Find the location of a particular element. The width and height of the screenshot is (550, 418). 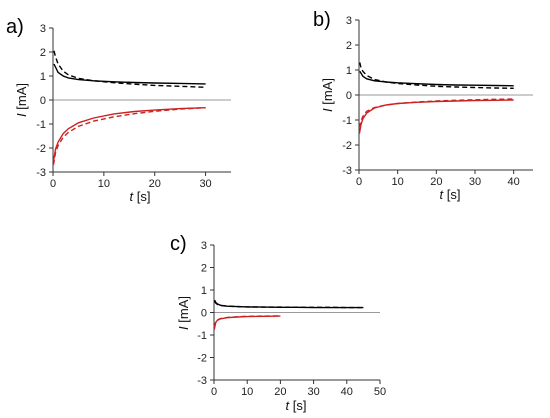

x-tick-label: 50 is located at coordinates (380, 392).